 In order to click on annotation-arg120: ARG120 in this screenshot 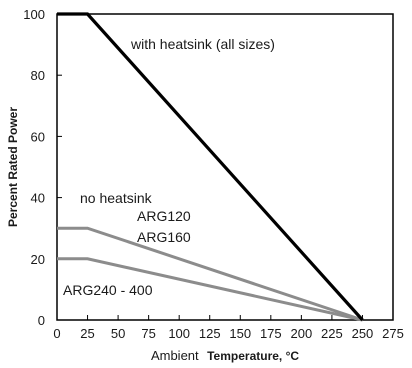, I will do `click(164, 216)`.